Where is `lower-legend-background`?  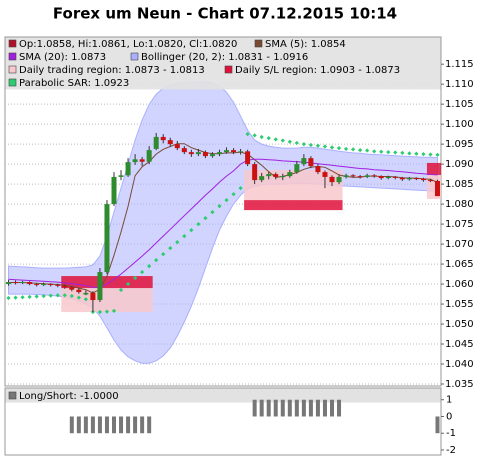
lower-legend-background is located at coordinates (223, 395).